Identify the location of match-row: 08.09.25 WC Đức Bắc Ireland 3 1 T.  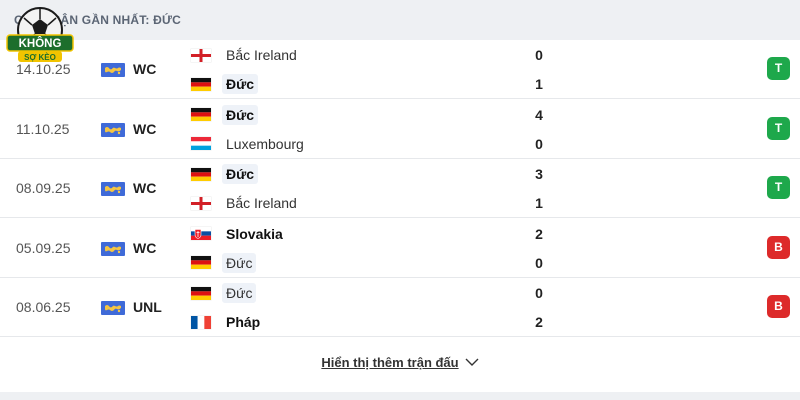
(400, 188).